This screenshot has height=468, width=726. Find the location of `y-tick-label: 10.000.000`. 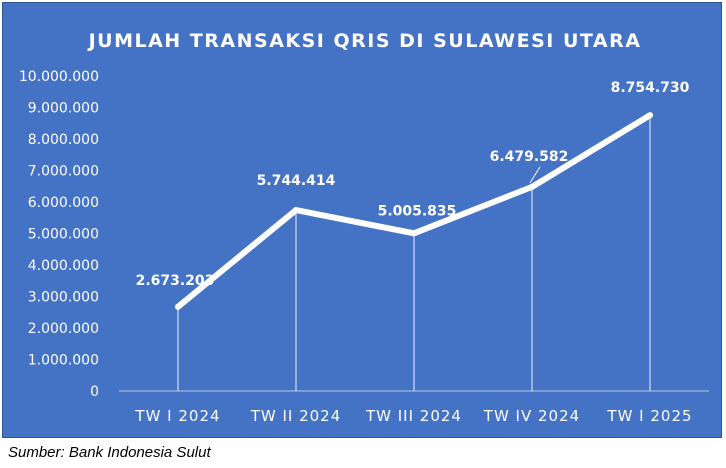

y-tick-label: 10.000.000 is located at coordinates (59, 77).